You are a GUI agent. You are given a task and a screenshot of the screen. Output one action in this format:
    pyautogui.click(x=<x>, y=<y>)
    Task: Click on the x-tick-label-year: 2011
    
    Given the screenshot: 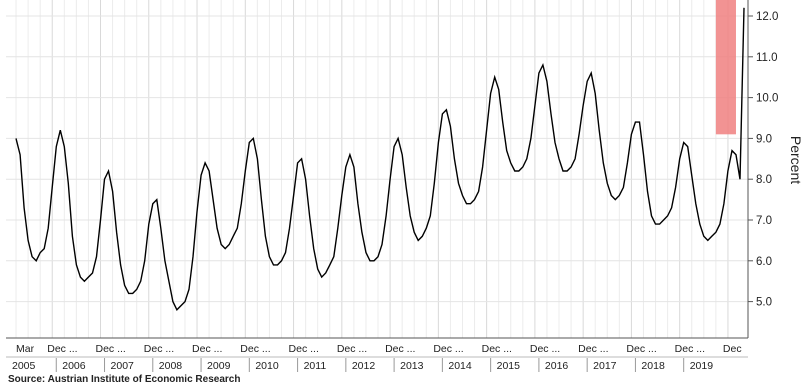 What is the action you would take?
    pyautogui.click(x=315, y=366)
    